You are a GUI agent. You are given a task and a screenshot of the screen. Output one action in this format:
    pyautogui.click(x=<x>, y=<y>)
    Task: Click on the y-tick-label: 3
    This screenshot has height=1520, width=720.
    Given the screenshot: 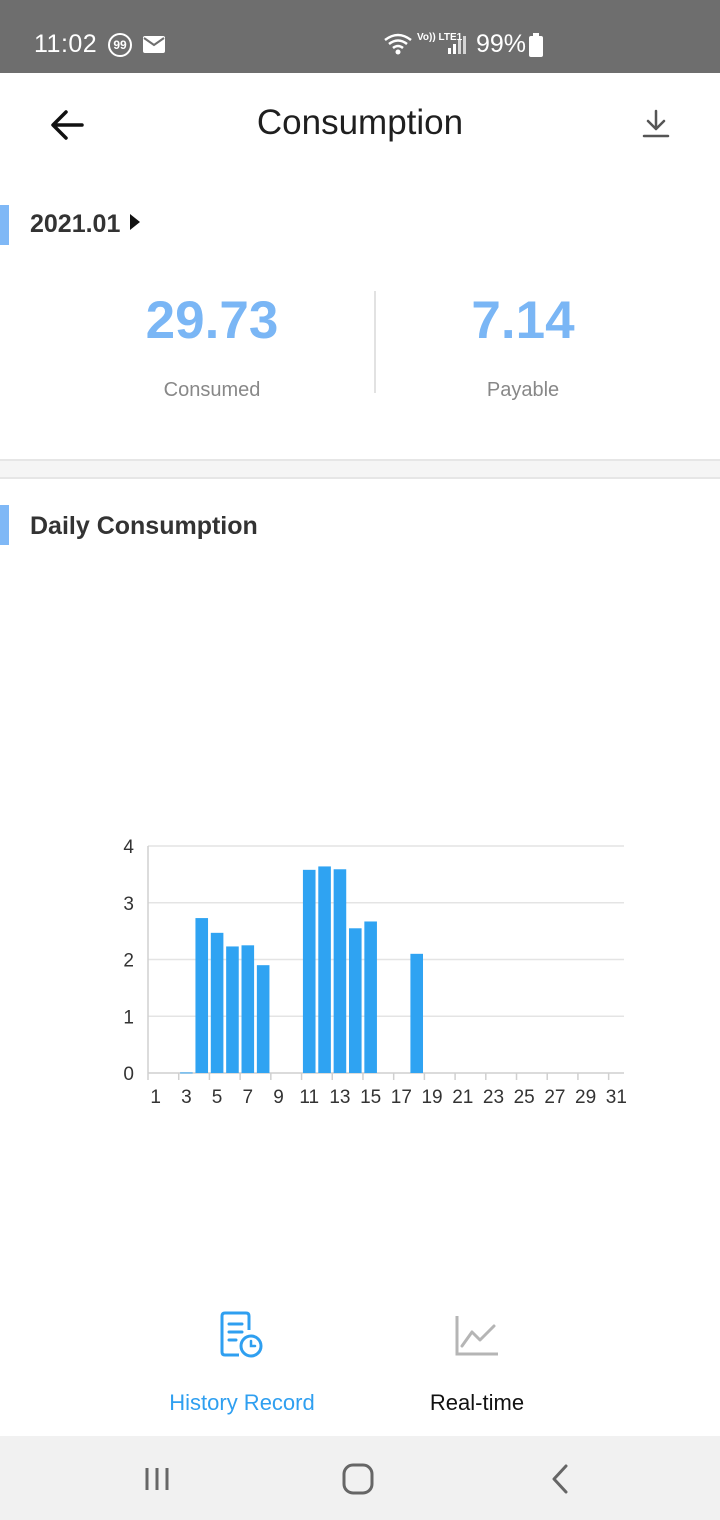 What is the action you would take?
    pyautogui.click(x=128, y=904)
    